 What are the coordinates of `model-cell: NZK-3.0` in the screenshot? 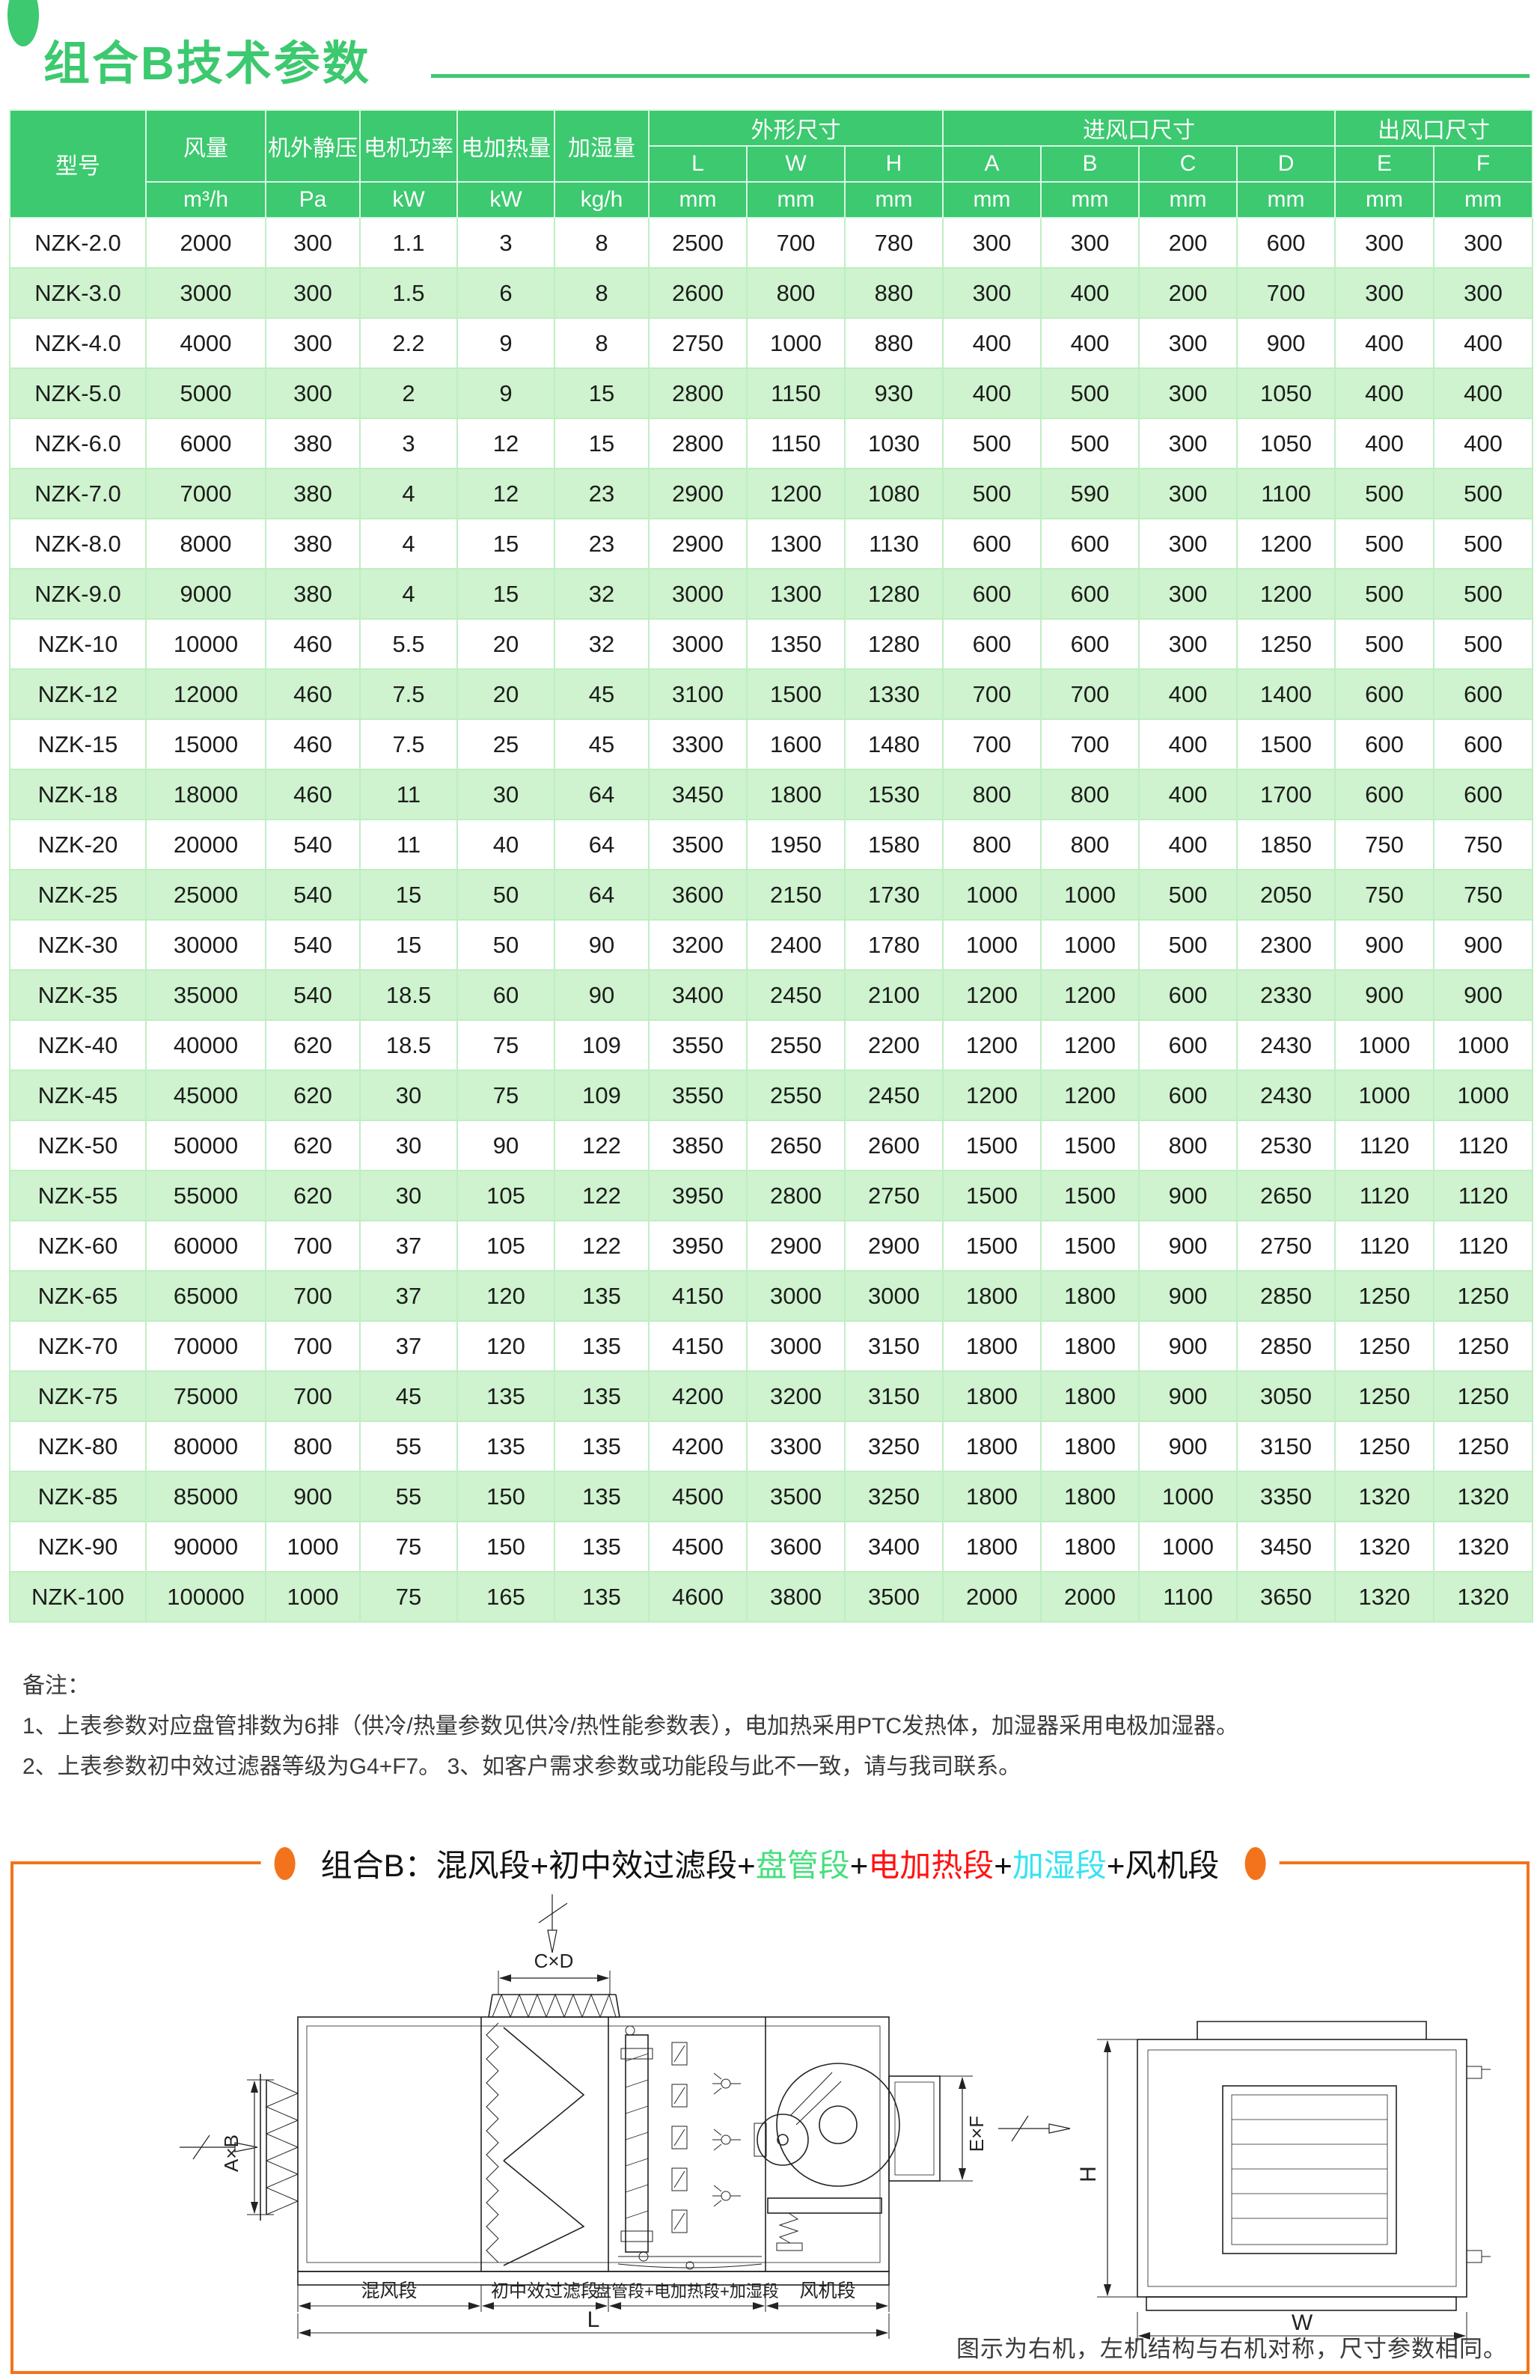 It's located at (78, 293).